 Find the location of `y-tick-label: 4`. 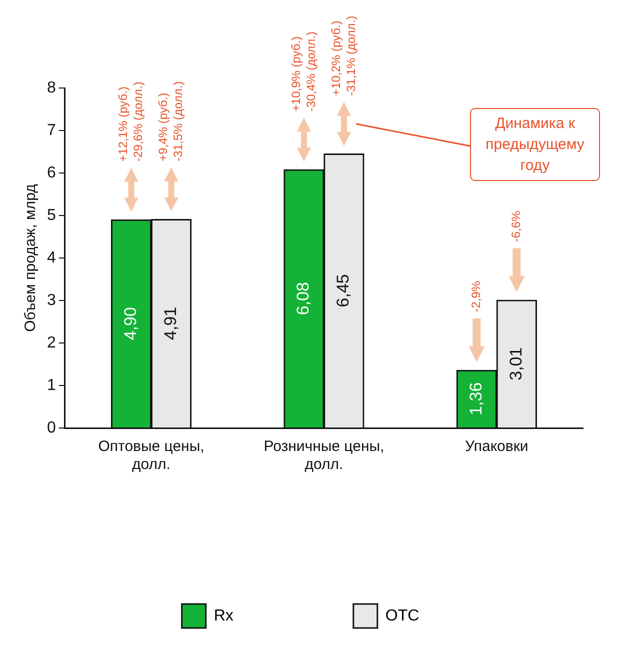

y-tick-label: 4 is located at coordinates (51, 257).